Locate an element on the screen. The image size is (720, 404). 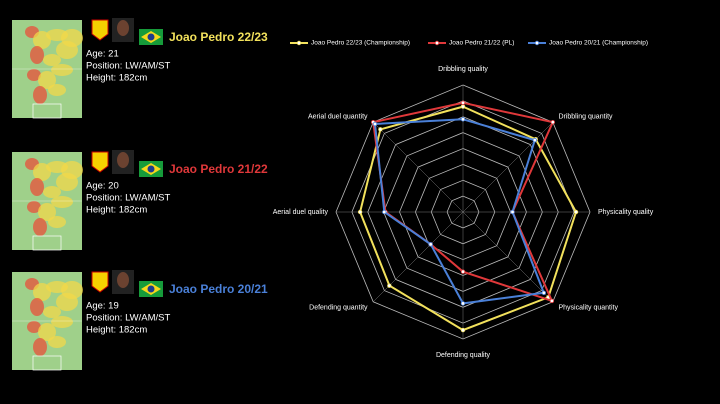
axis-label: Physicality quantity is located at coordinates (588, 307).